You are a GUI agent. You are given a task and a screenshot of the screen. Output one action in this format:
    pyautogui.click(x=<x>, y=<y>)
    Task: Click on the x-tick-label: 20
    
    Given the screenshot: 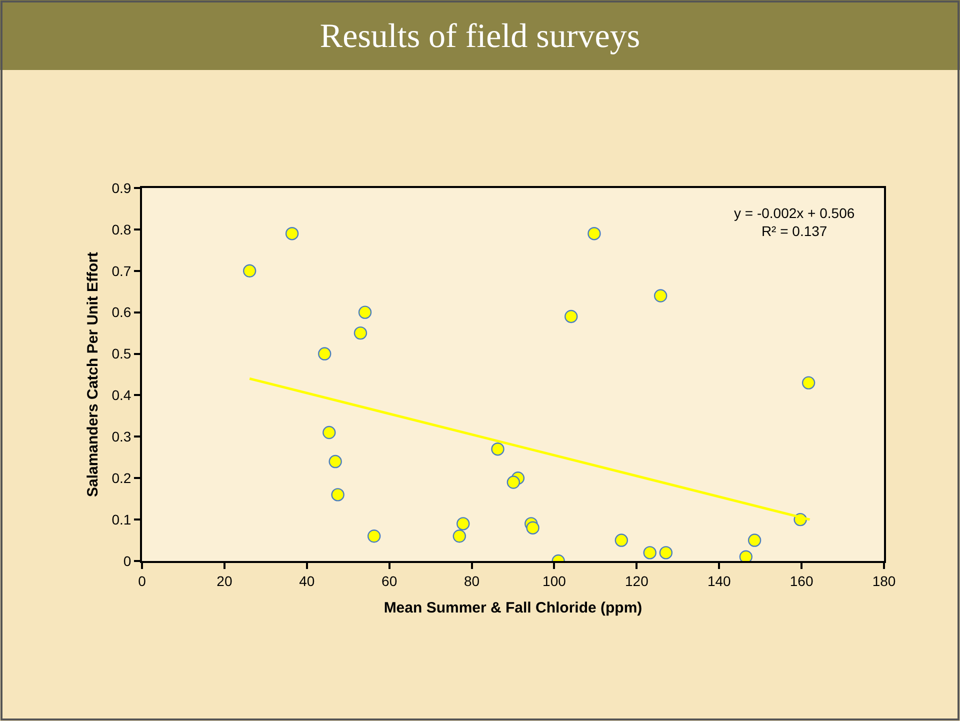 What is the action you would take?
    pyautogui.click(x=224, y=580)
    